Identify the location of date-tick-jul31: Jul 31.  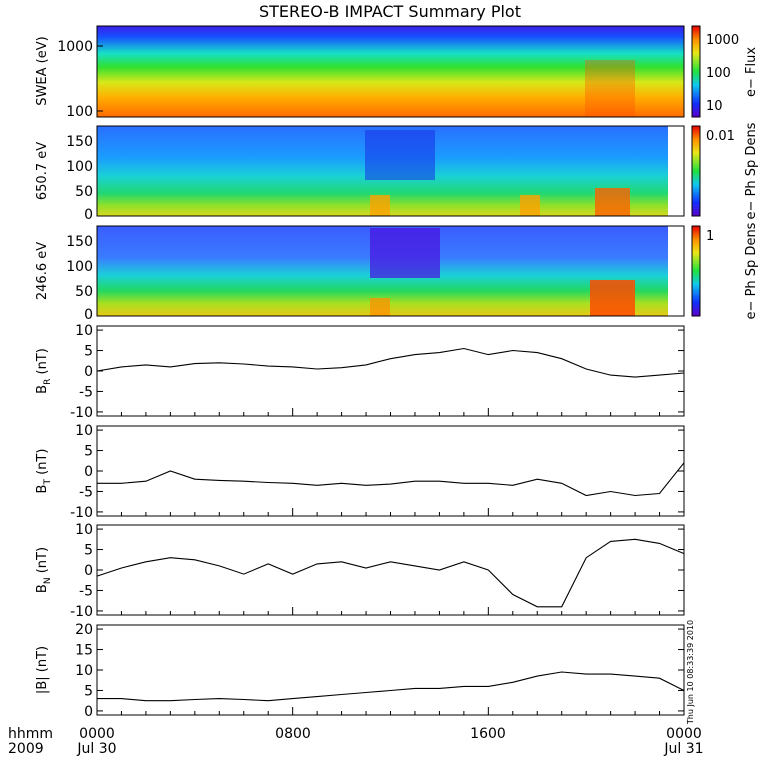
(683, 749).